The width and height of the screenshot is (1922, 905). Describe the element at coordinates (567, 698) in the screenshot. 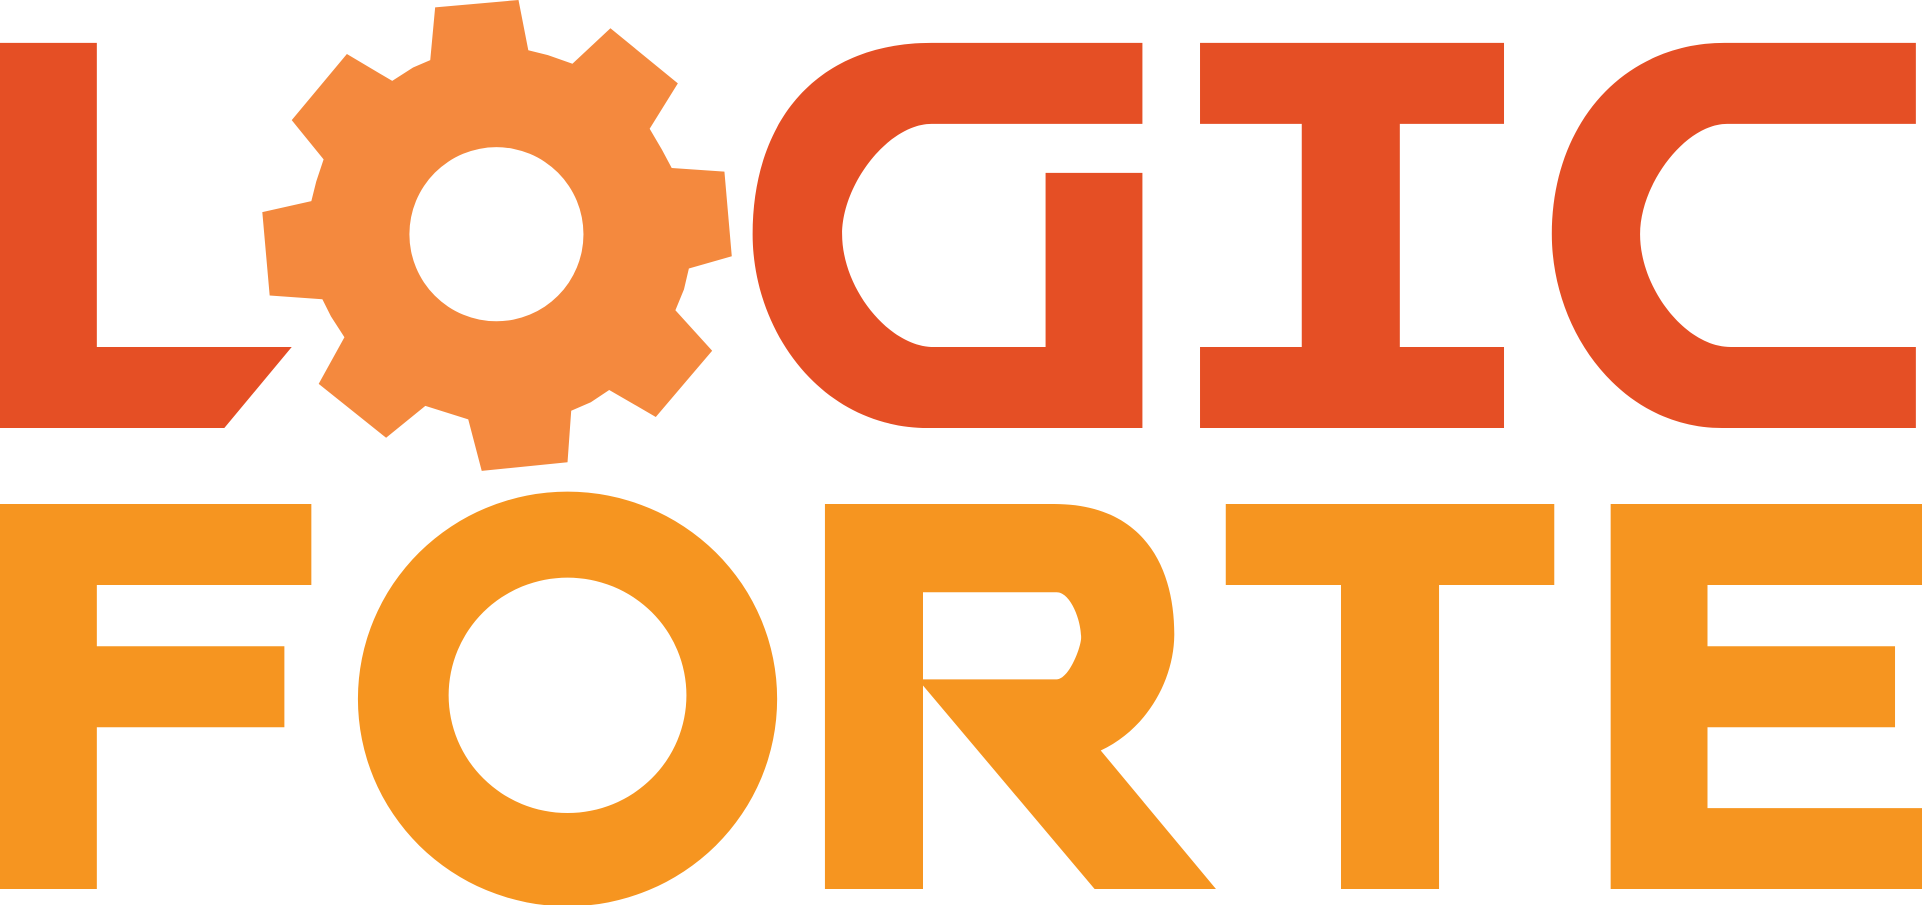

I see `letter-o` at that location.